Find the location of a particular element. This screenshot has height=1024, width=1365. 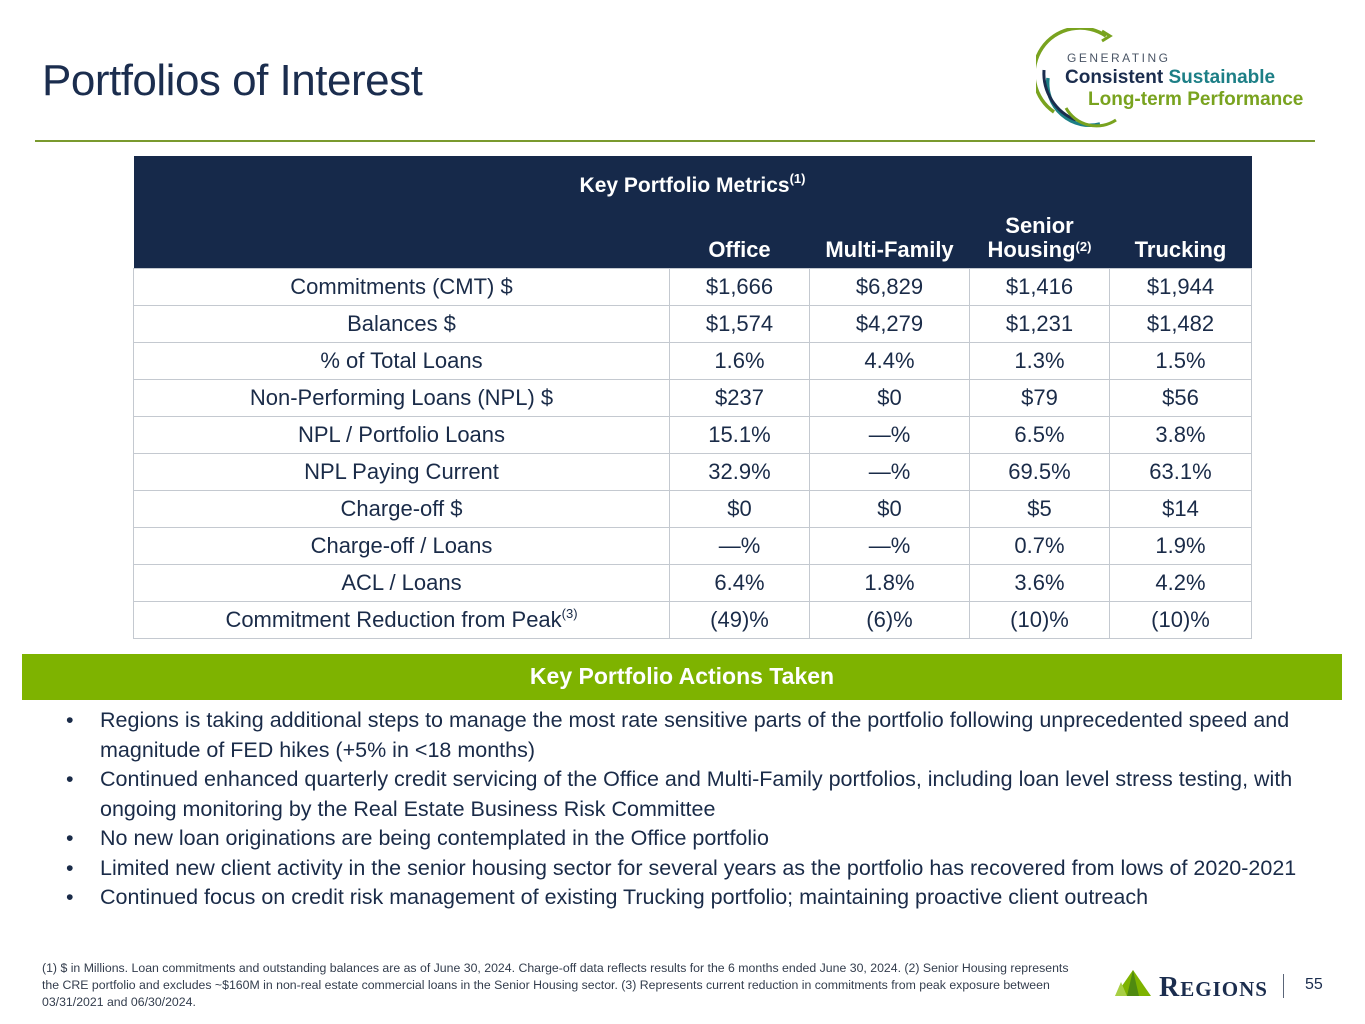

table-cell: (49)% is located at coordinates (739, 620).